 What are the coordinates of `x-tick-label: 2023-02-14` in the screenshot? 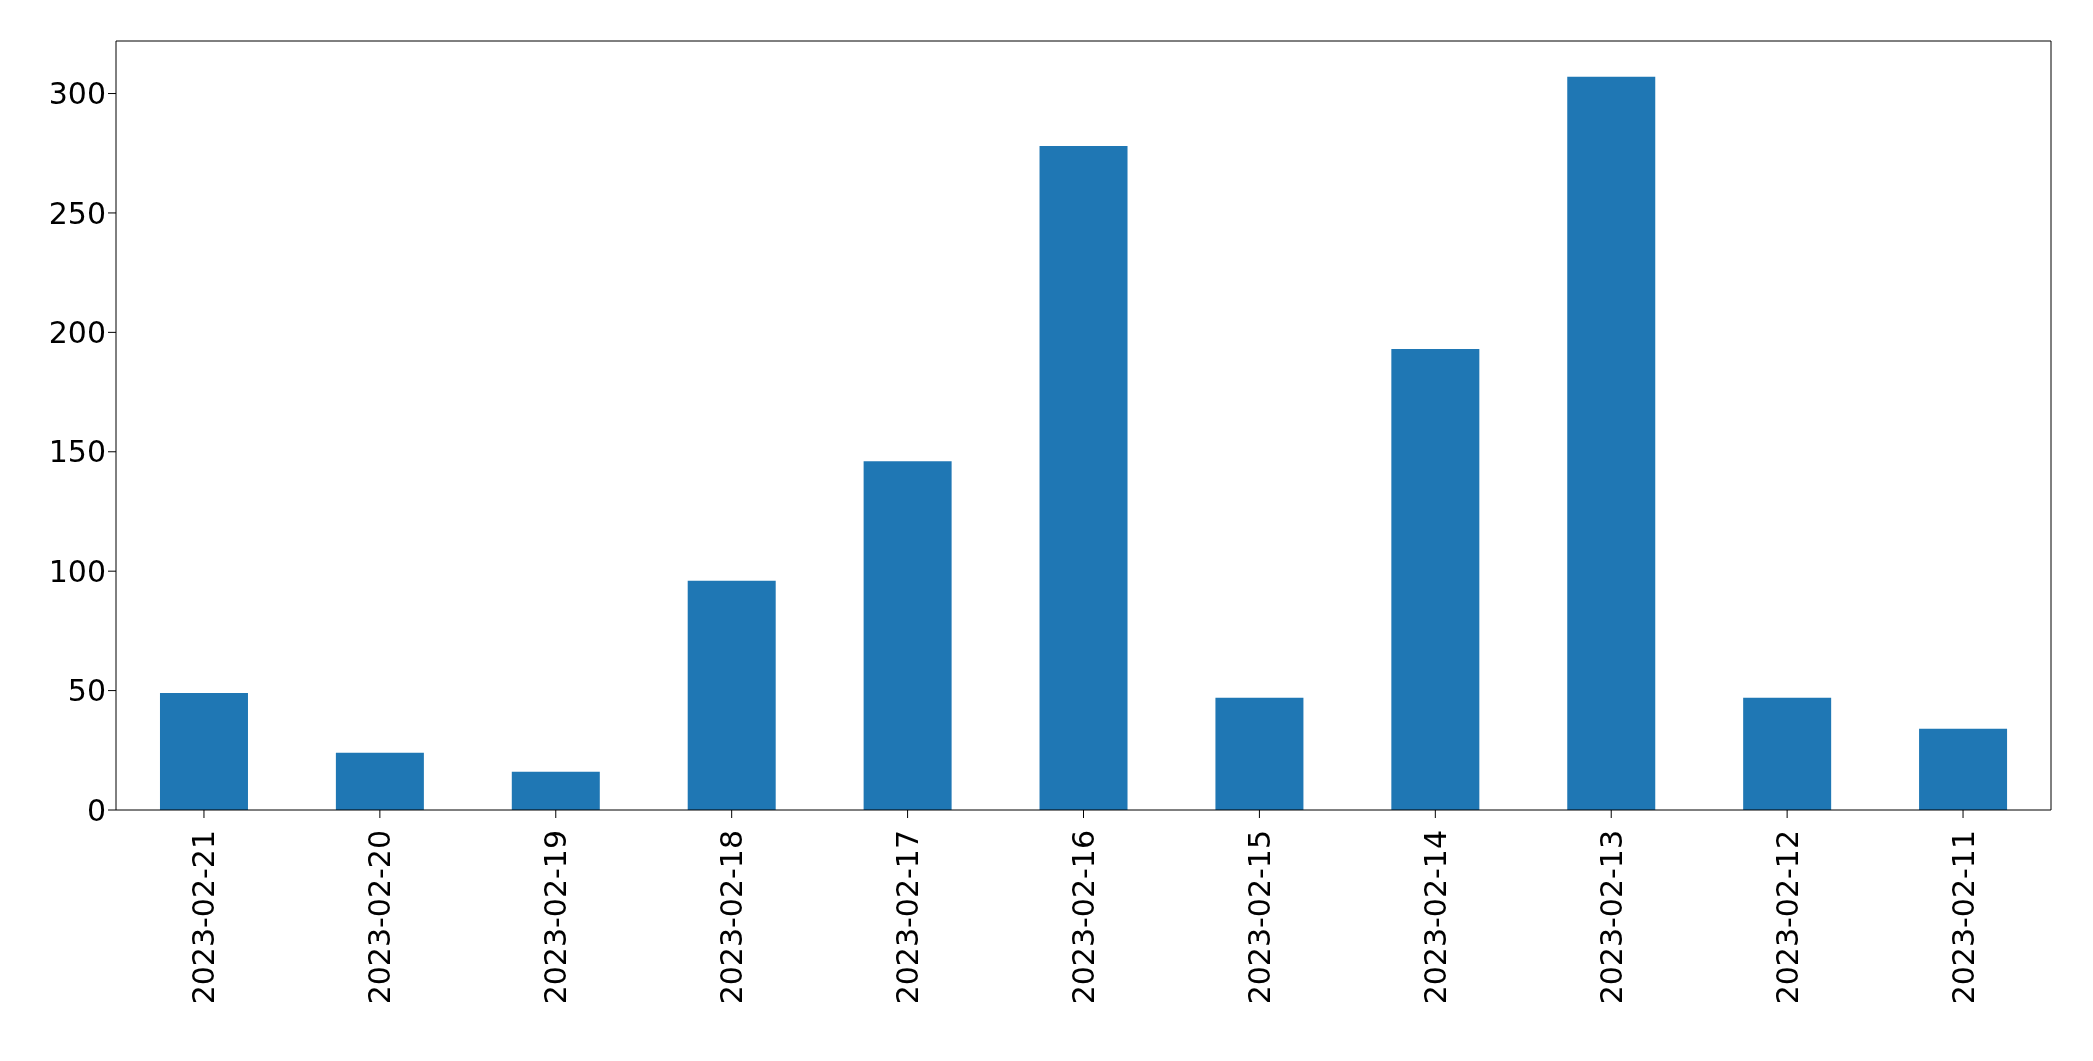 It's located at (1435, 917).